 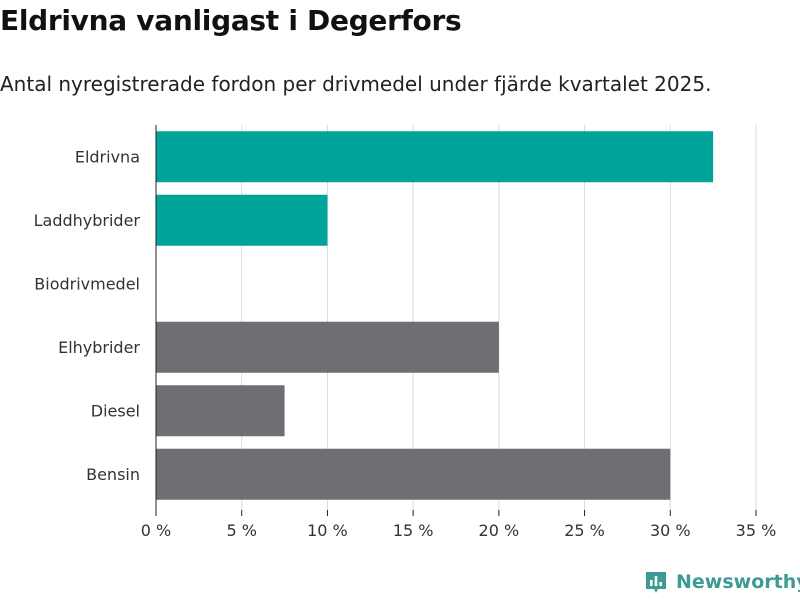 I want to click on x-tick-label: 5 %, so click(x=241, y=530).